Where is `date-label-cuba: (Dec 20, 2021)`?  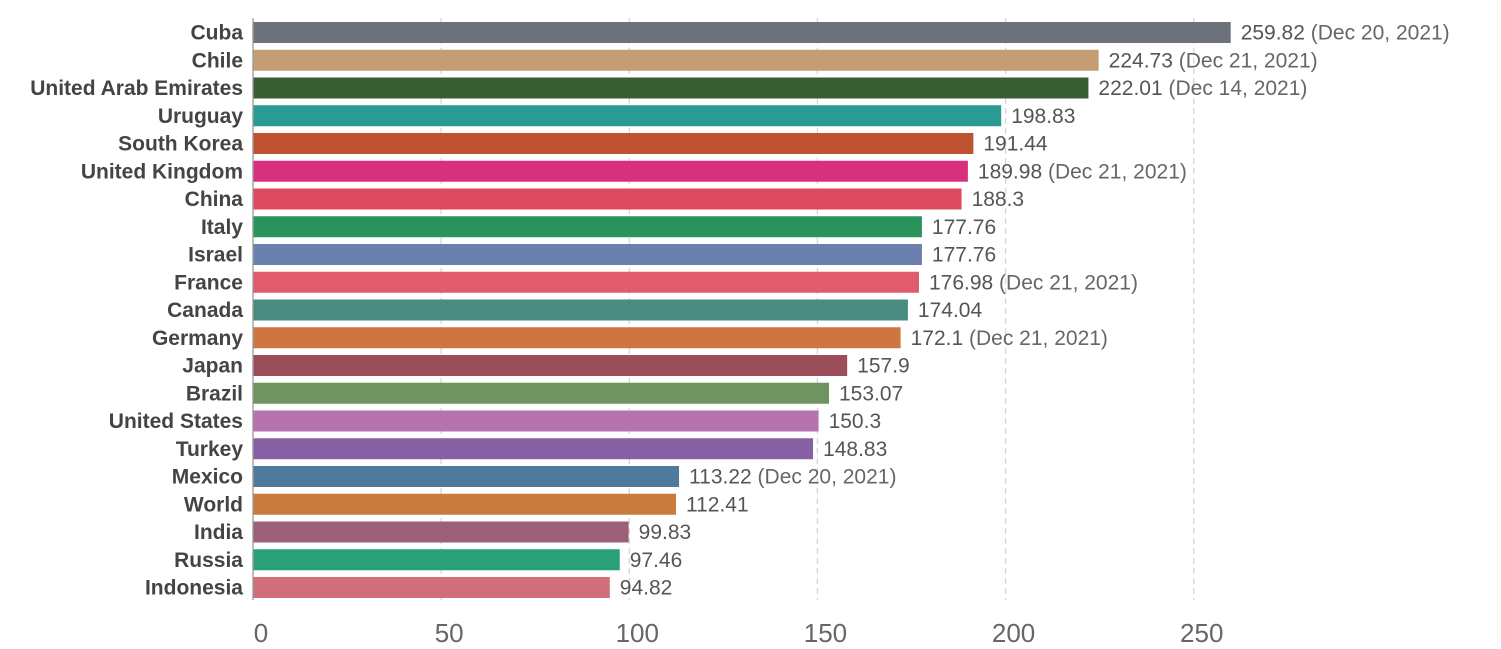
date-label-cuba: (Dec 20, 2021) is located at coordinates (1377, 33).